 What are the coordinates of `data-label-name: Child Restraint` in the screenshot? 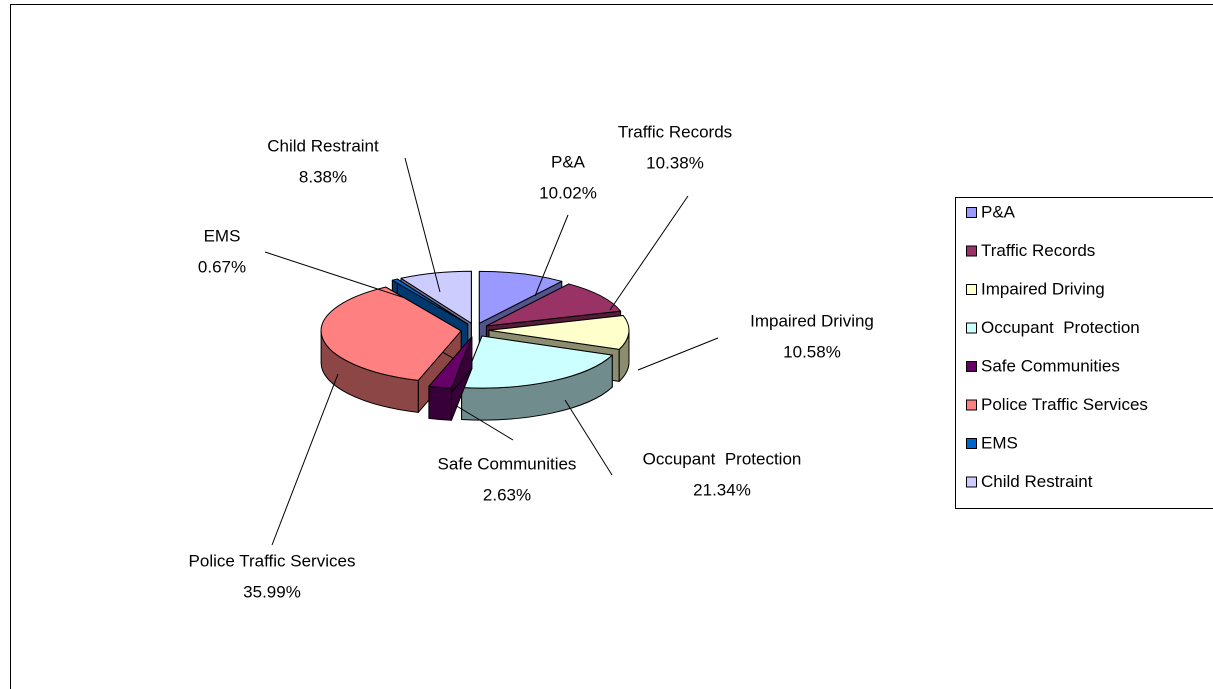 It's located at (323, 145).